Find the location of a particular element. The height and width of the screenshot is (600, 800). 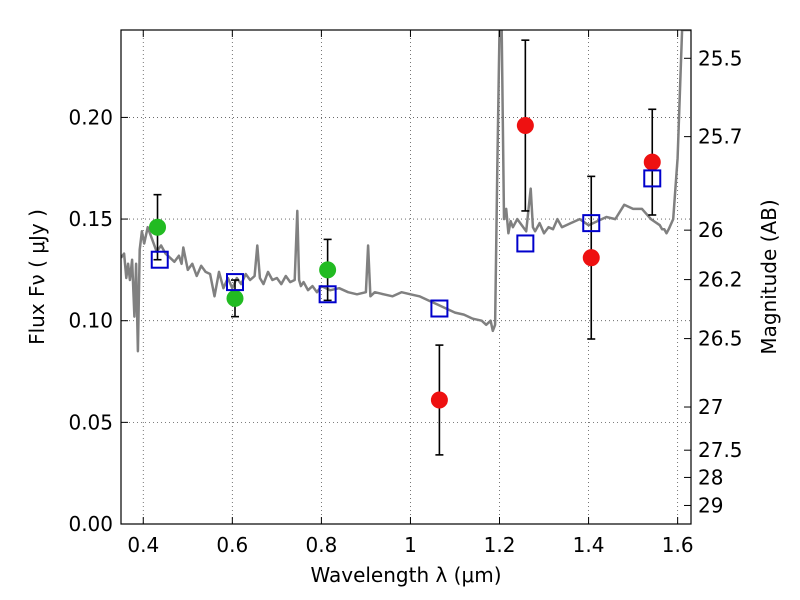

y-tick-label: 0.15 is located at coordinates (90, 219).